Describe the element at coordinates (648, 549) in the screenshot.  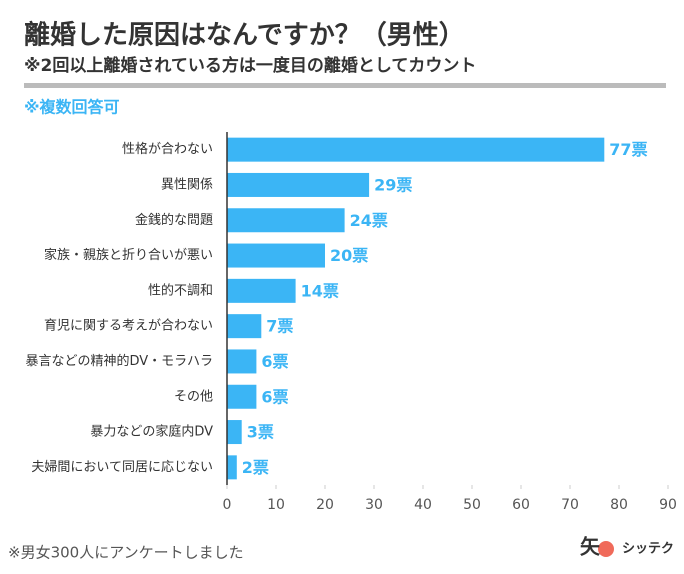
I see `logo-name: シッテク` at that location.